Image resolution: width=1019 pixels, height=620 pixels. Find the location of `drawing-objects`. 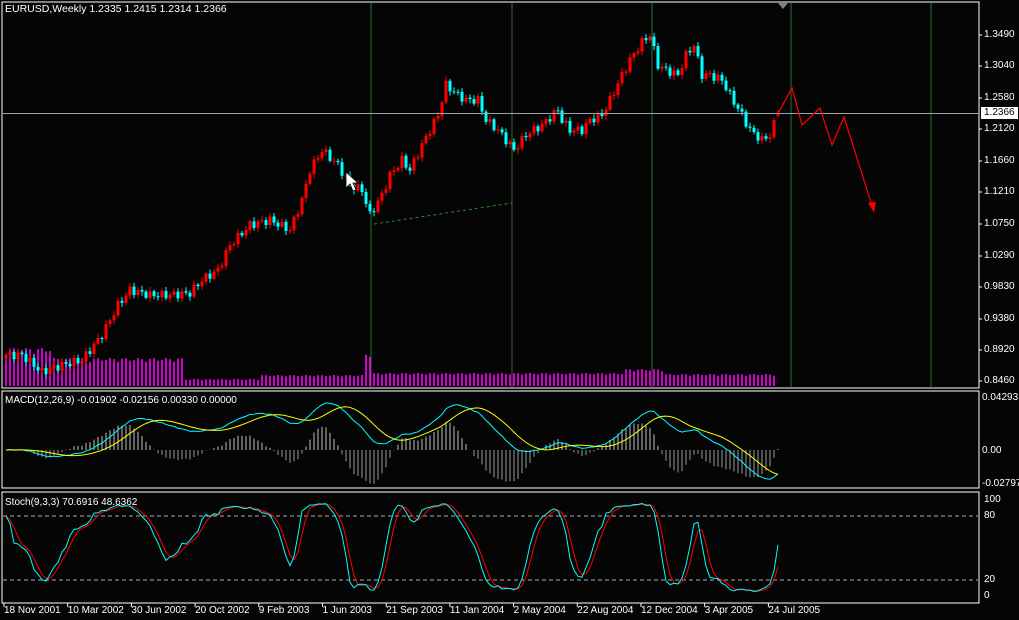

drawing-objects is located at coordinates (624, 155).